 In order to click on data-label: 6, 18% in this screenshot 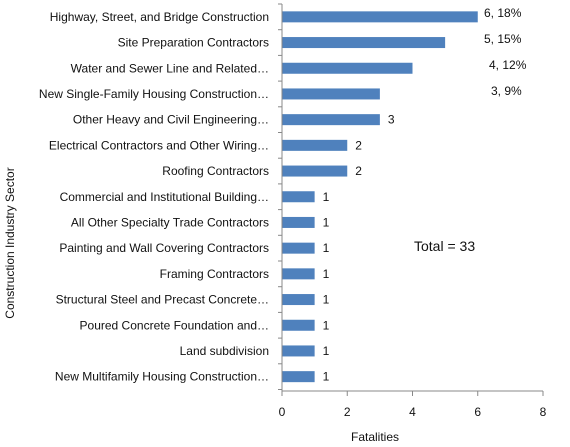, I will do `click(503, 13)`.